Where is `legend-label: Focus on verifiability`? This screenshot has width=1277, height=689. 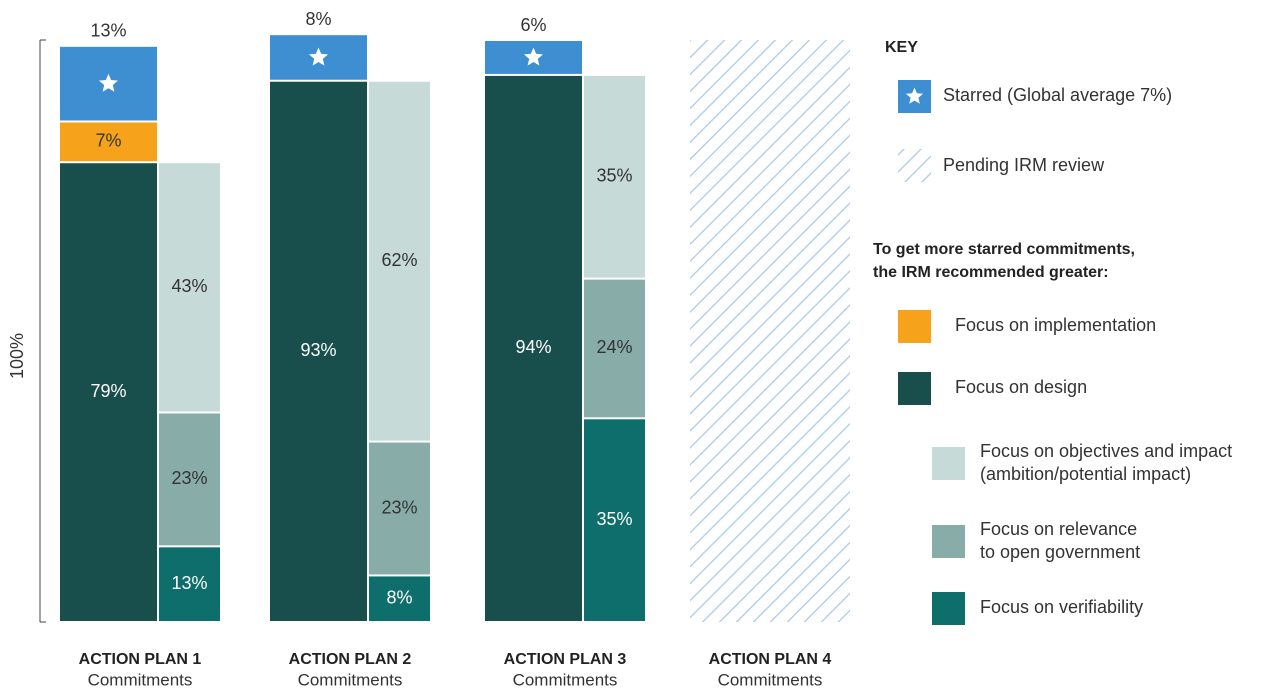
legend-label: Focus on verifiability is located at coordinates (1061, 607).